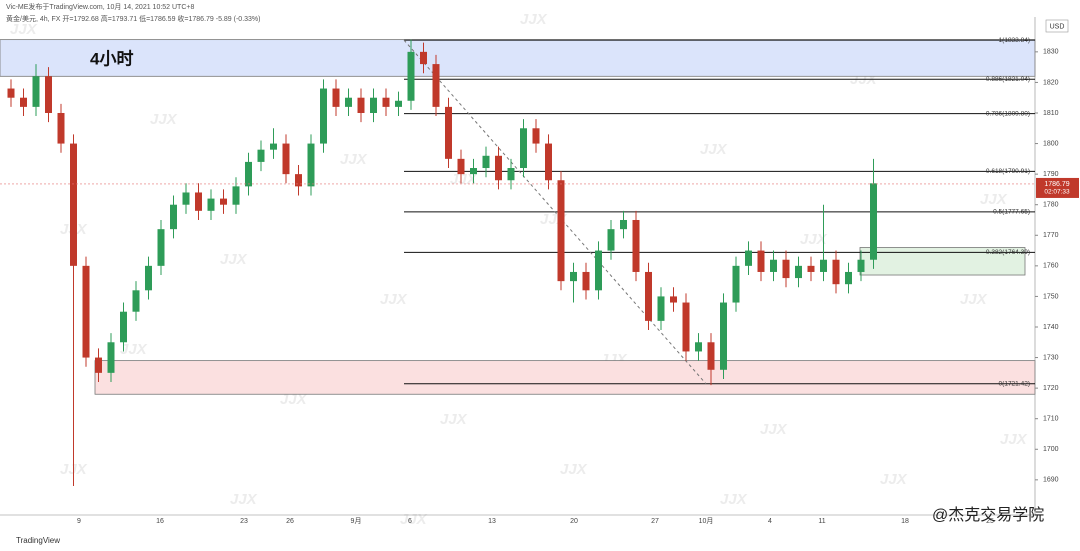 Image resolution: width=1080 pixels, height=551 pixels. I want to click on y-tick-label: 1720, so click(1051, 388).